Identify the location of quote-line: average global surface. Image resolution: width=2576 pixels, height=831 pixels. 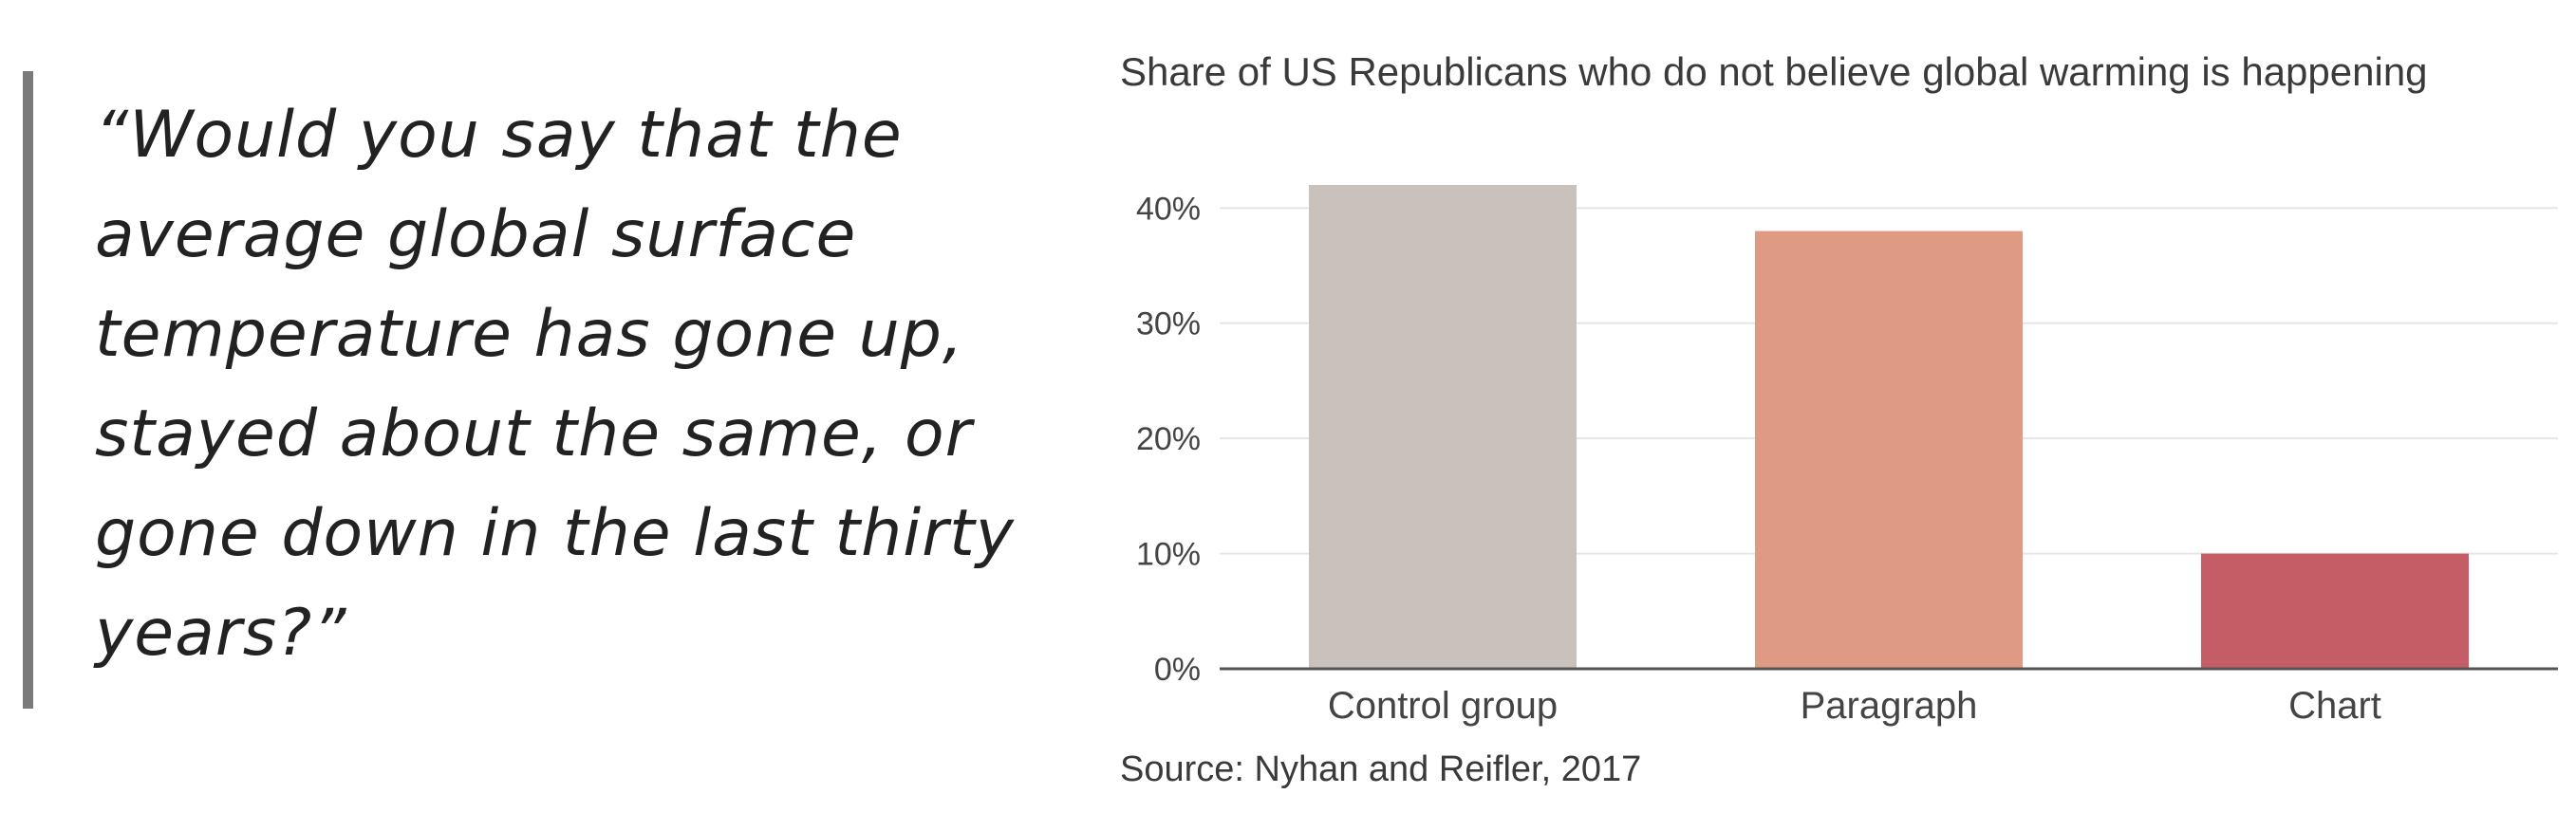
(476, 235).